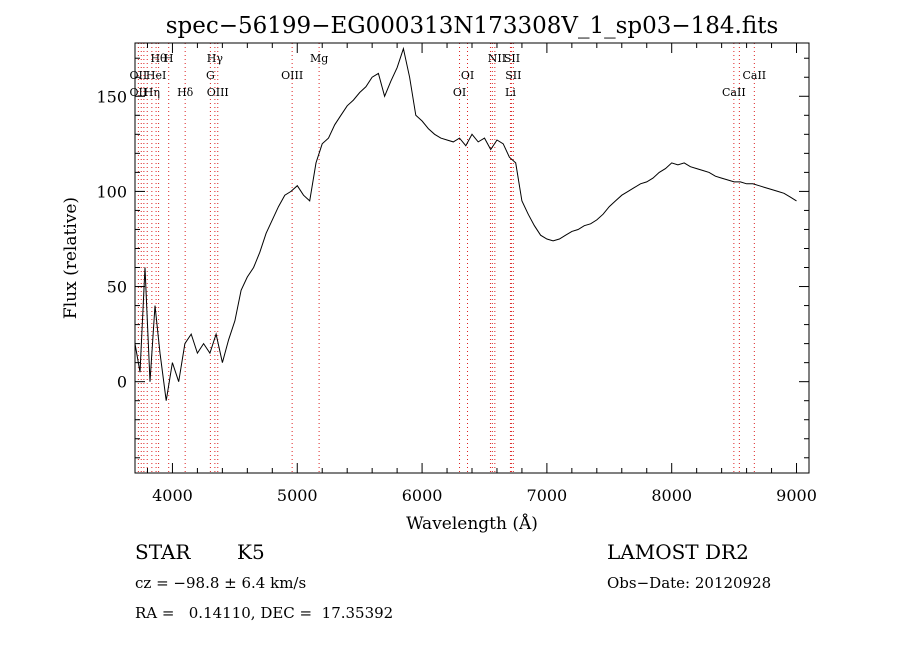  What do you see at coordinates (185, 92) in the screenshot?
I see `line-label: Hδ` at bounding box center [185, 92].